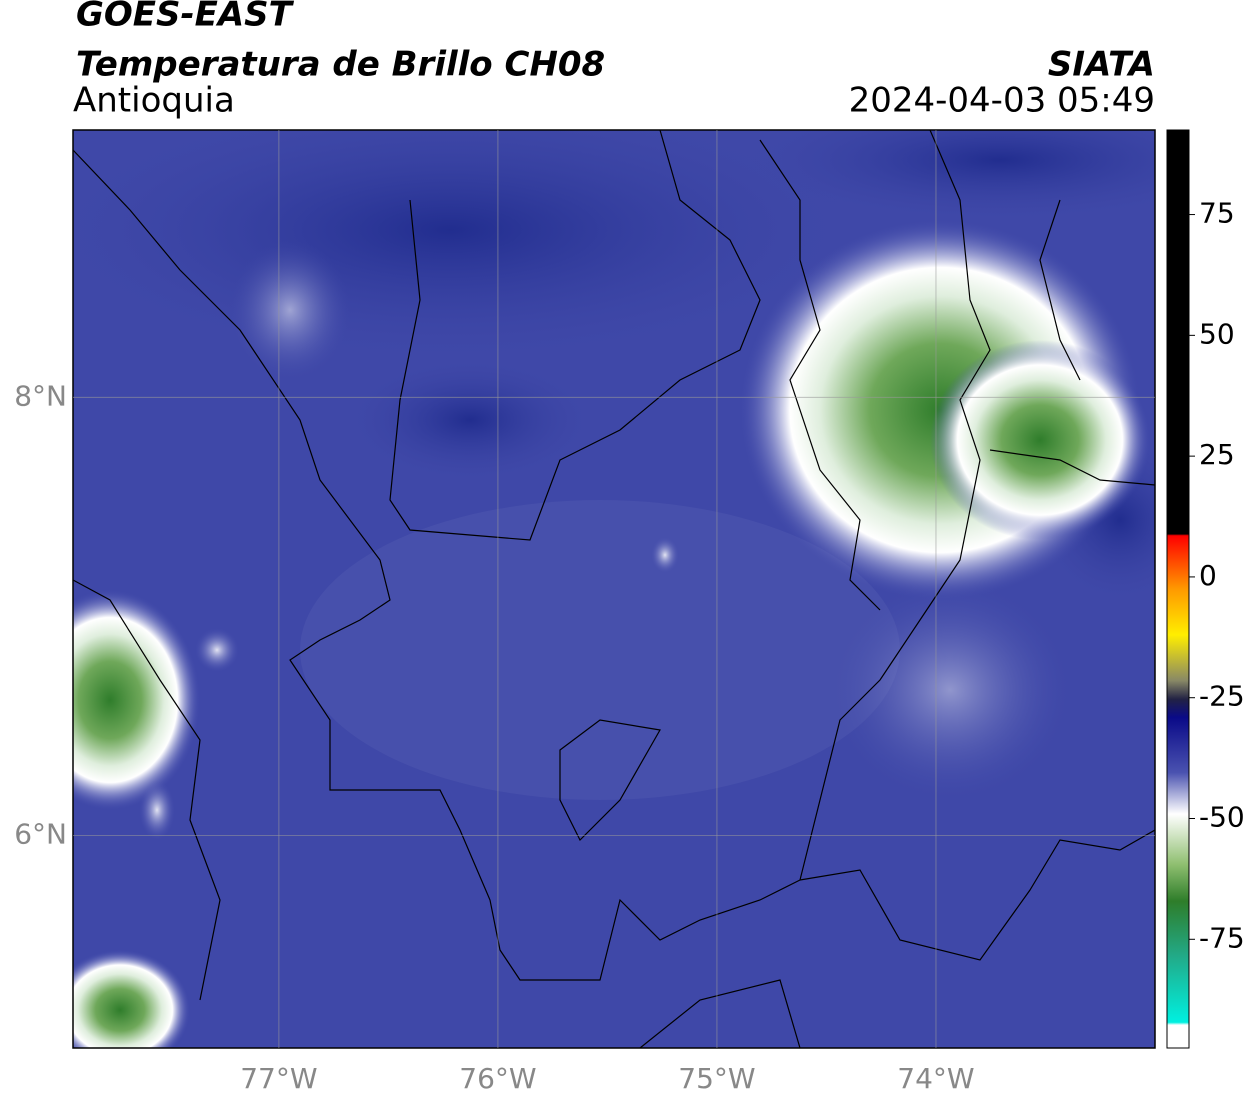  What do you see at coordinates (278, 1078) in the screenshot?
I see `x-tick-label: 77°W` at bounding box center [278, 1078].